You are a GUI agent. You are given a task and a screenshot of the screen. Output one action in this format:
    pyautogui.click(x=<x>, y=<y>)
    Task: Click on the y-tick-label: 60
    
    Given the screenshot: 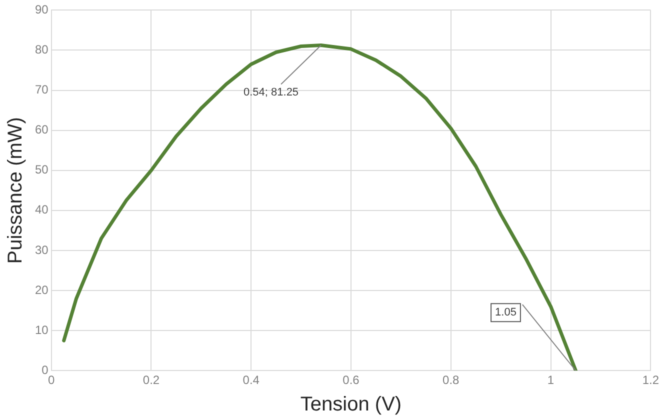 What is the action you would take?
    pyautogui.click(x=41, y=129)
    